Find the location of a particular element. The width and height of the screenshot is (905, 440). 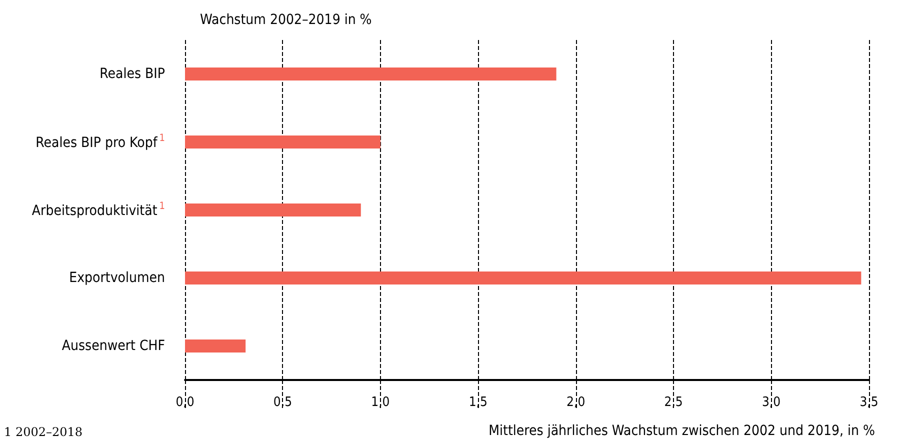

x-axis-title: Mittleres jährliches Wachstum zwischen 2002 und 2019, in % is located at coordinates (682, 431).